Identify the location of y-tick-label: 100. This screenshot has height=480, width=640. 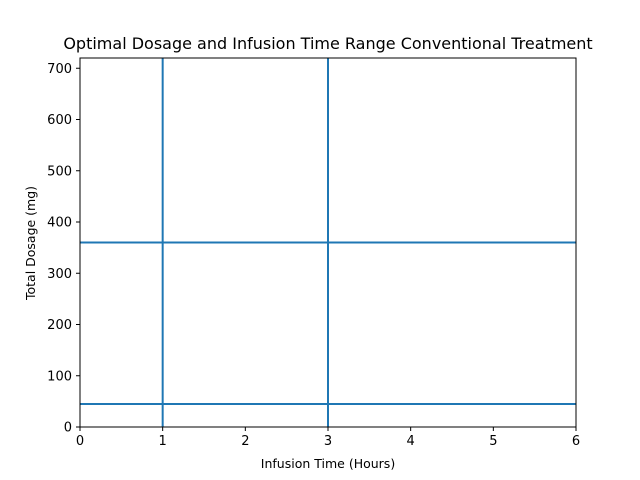
(59, 376).